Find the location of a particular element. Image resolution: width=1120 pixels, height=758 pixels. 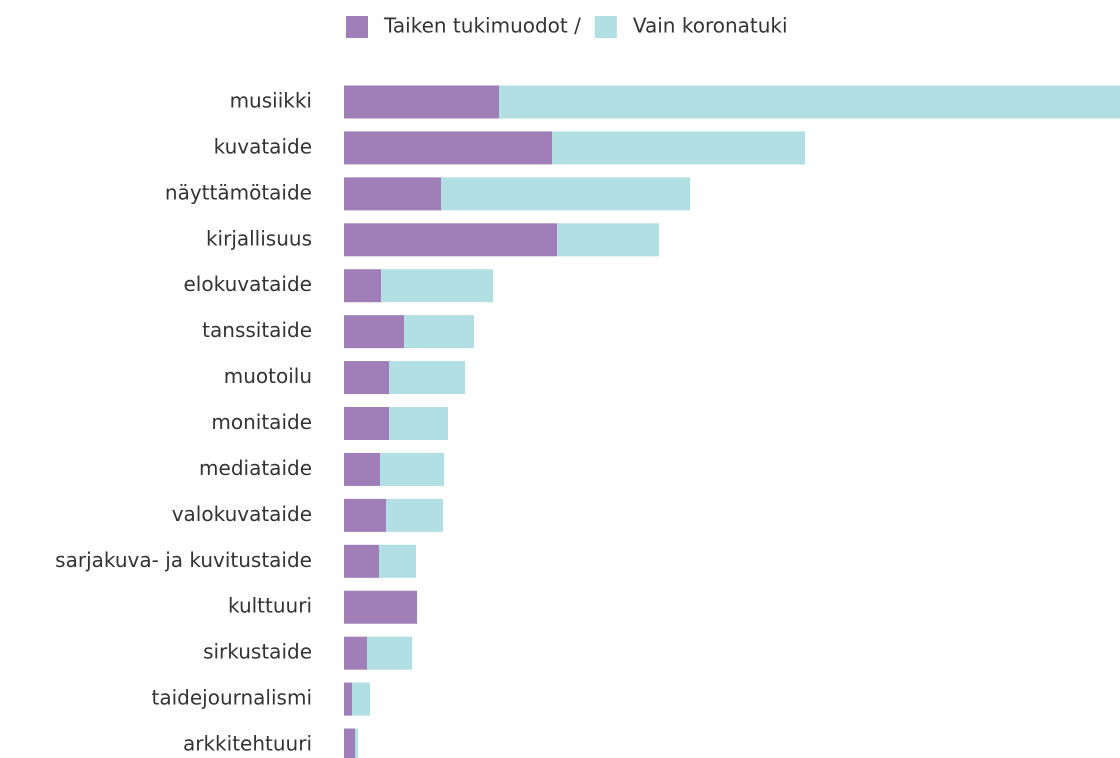

legend-label: Taiken tukimuodot / is located at coordinates (482, 26).